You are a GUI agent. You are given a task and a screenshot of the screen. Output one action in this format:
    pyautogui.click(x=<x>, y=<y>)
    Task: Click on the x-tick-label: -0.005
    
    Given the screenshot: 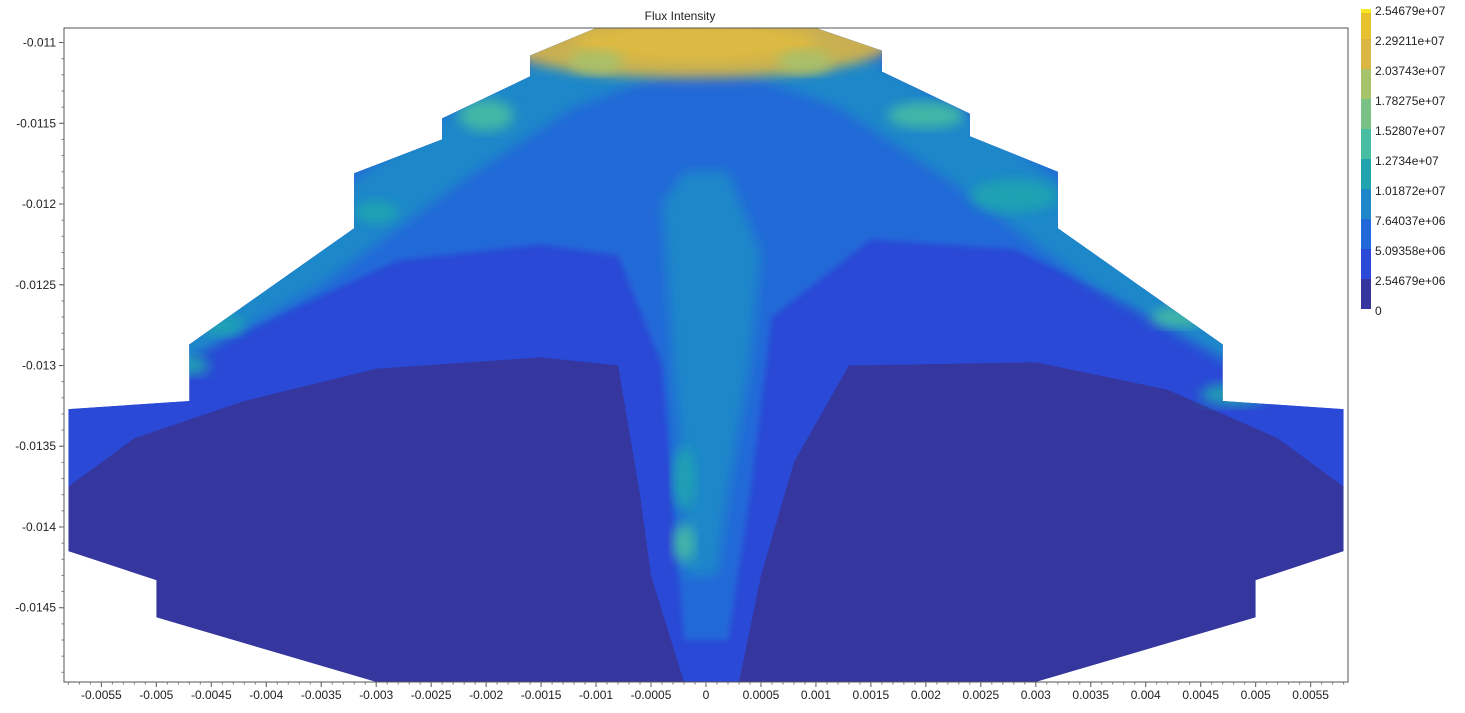 What is the action you would take?
    pyautogui.click(x=156, y=695)
    